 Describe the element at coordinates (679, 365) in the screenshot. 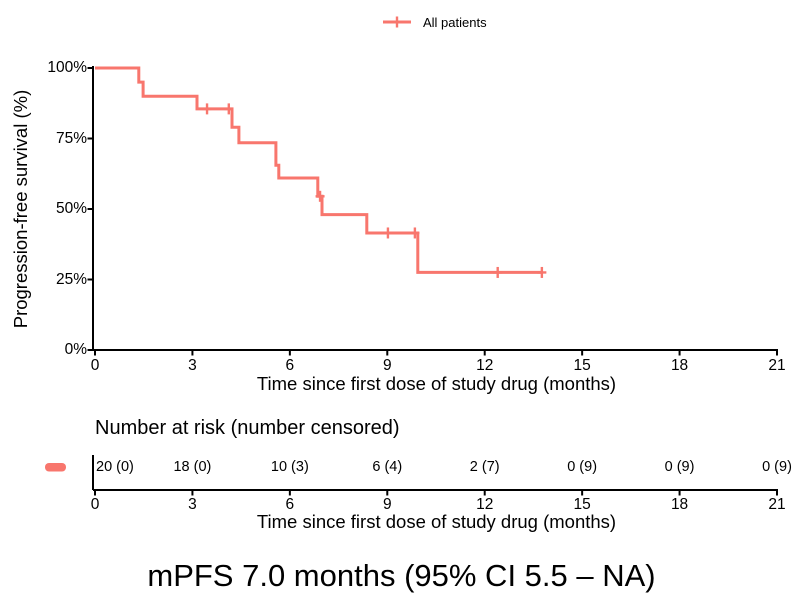

I see `x-tick-label: 18` at that location.